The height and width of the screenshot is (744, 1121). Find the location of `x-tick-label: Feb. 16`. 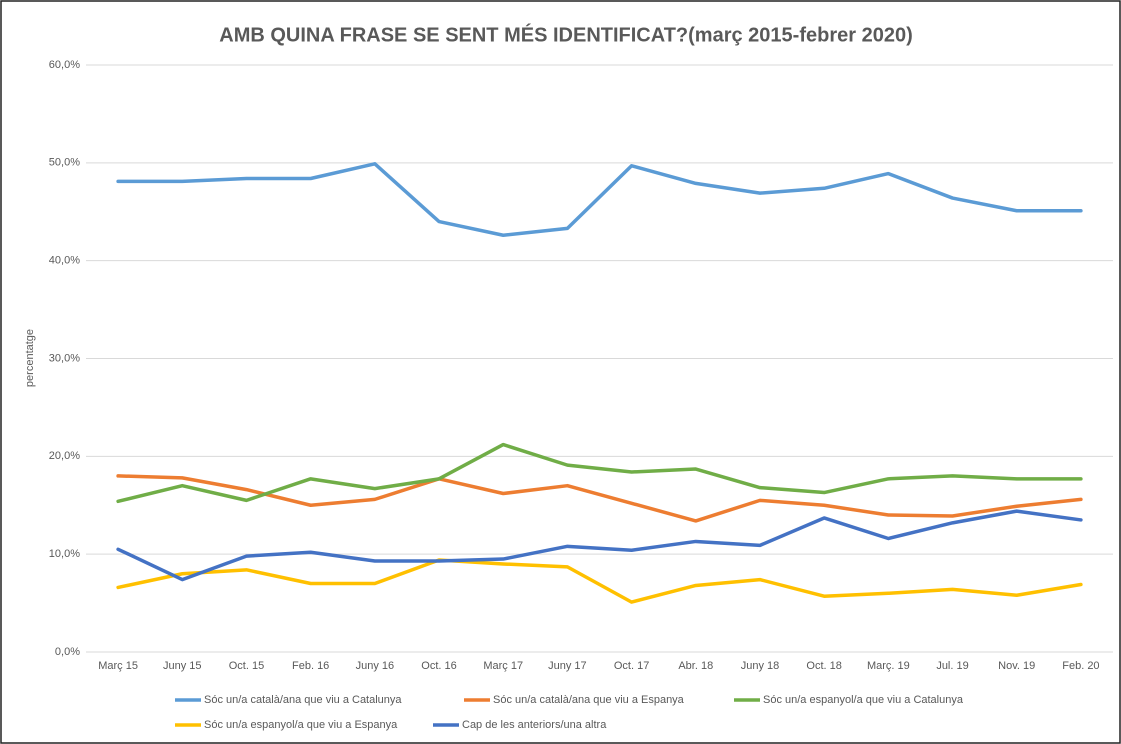

x-tick-label: Feb. 16 is located at coordinates (310, 666).